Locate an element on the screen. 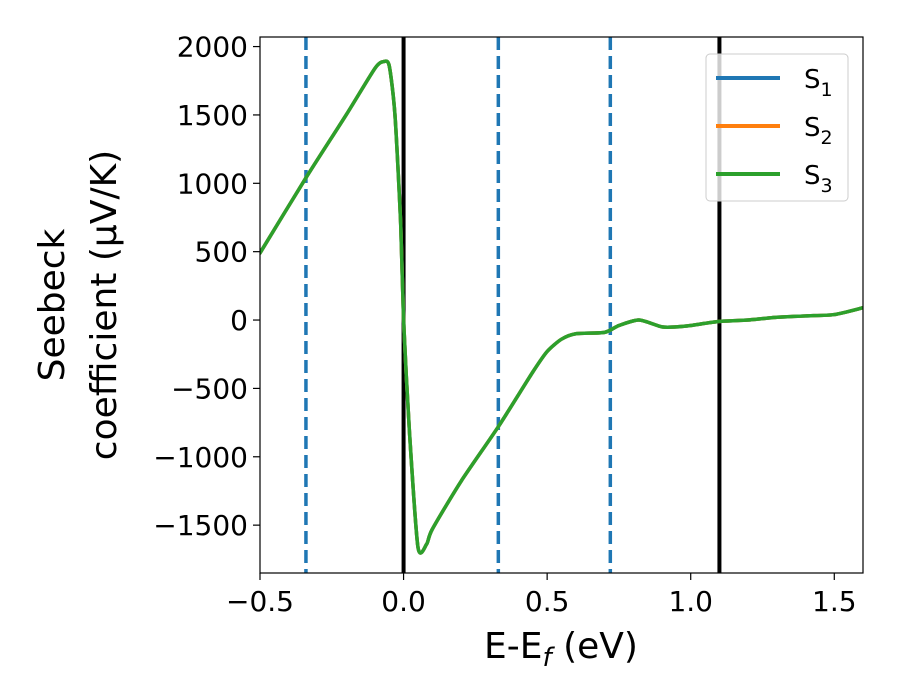  x-tick-label: −0.5 is located at coordinates (260, 601).